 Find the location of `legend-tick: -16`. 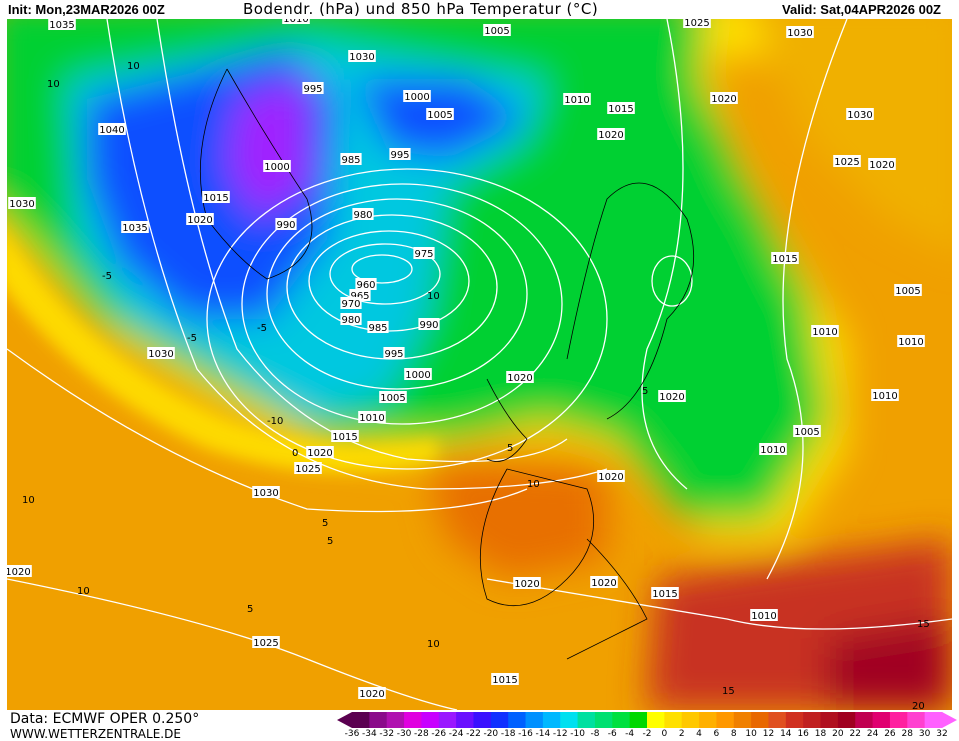

legend-tick: -16 is located at coordinates (525, 734).